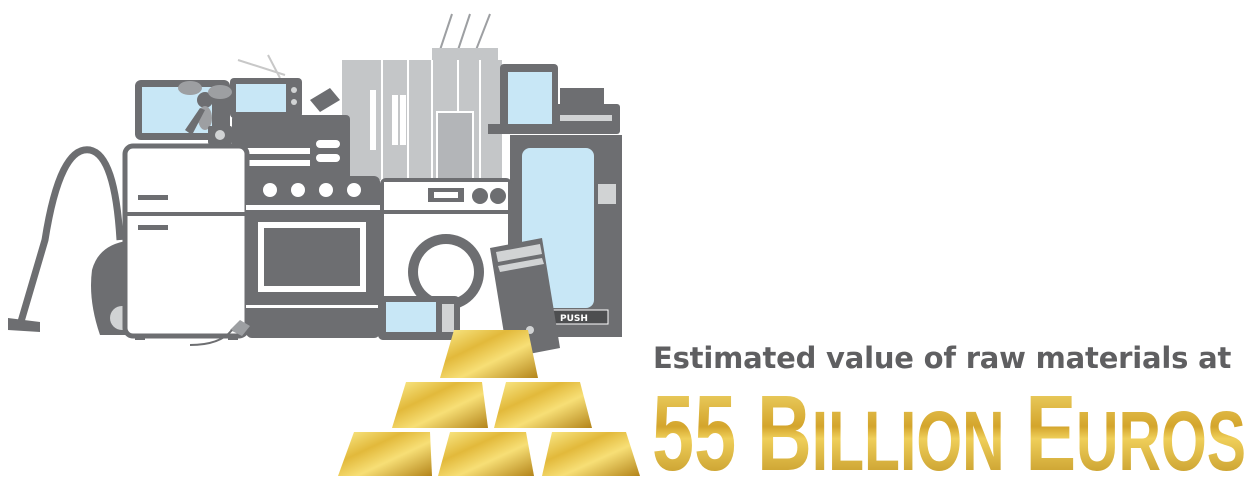  I want to click on cable-icon, so click(219, 333).